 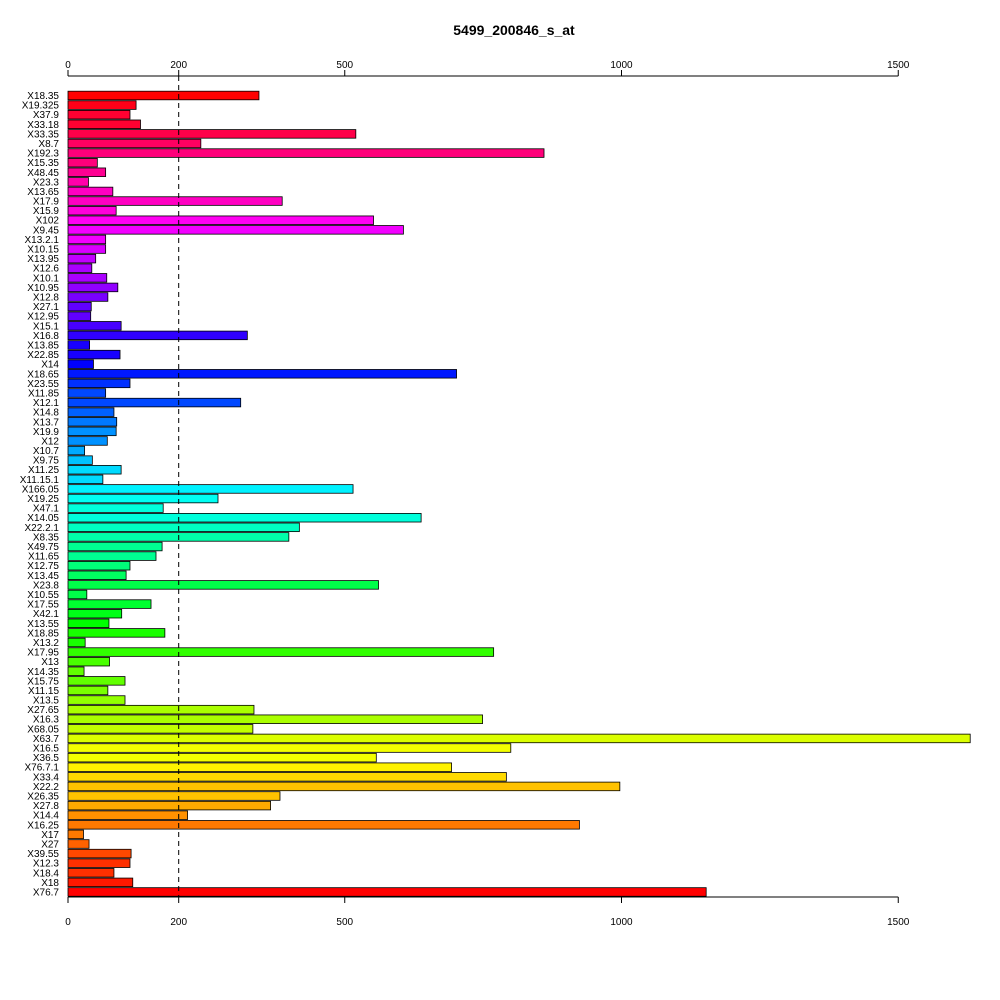 I want to click on category-label: X12.75, so click(x=43, y=566).